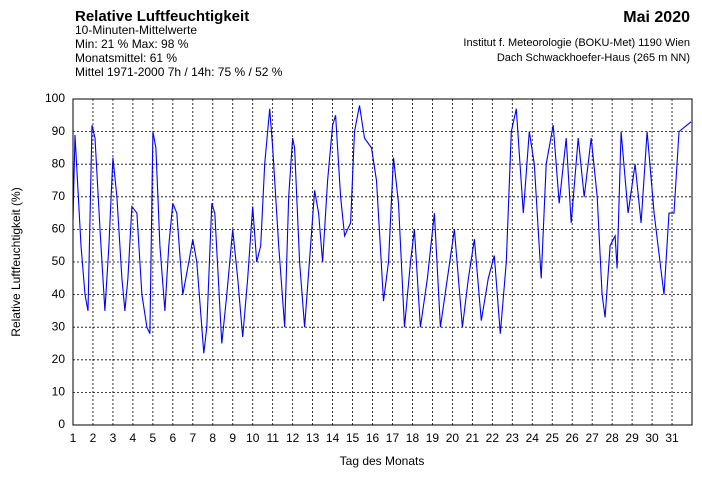 The image size is (702, 478). I want to click on x-tick-label: 12, so click(293, 438).